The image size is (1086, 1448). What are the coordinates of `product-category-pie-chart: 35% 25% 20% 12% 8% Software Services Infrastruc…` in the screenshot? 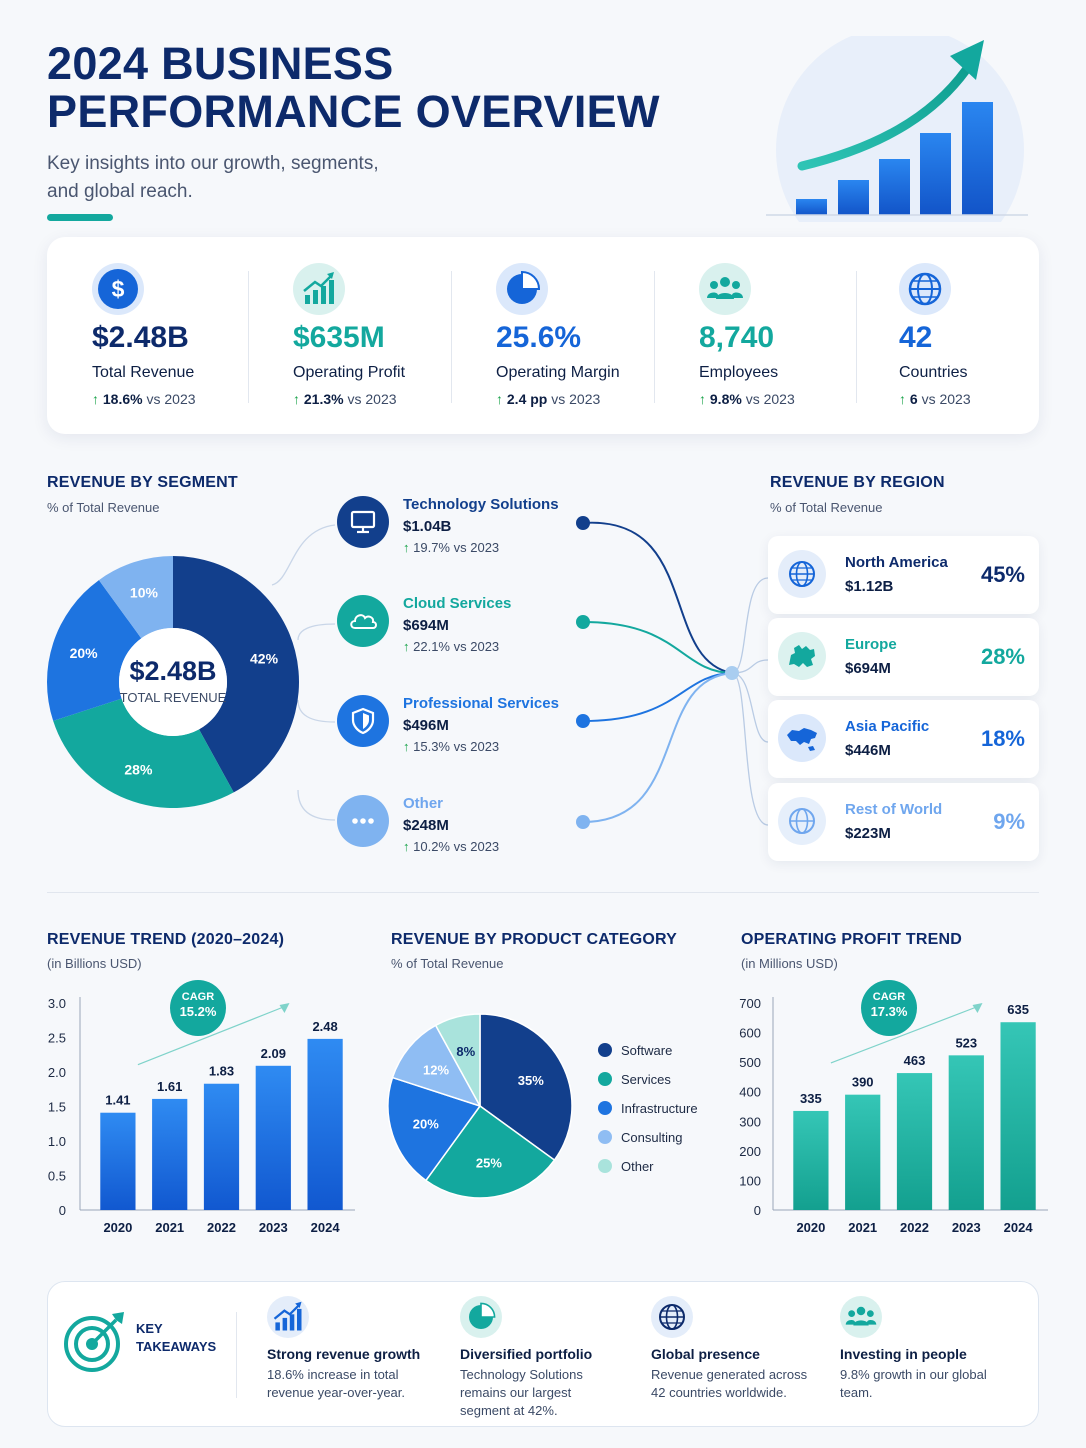 It's located at (542, 1106).